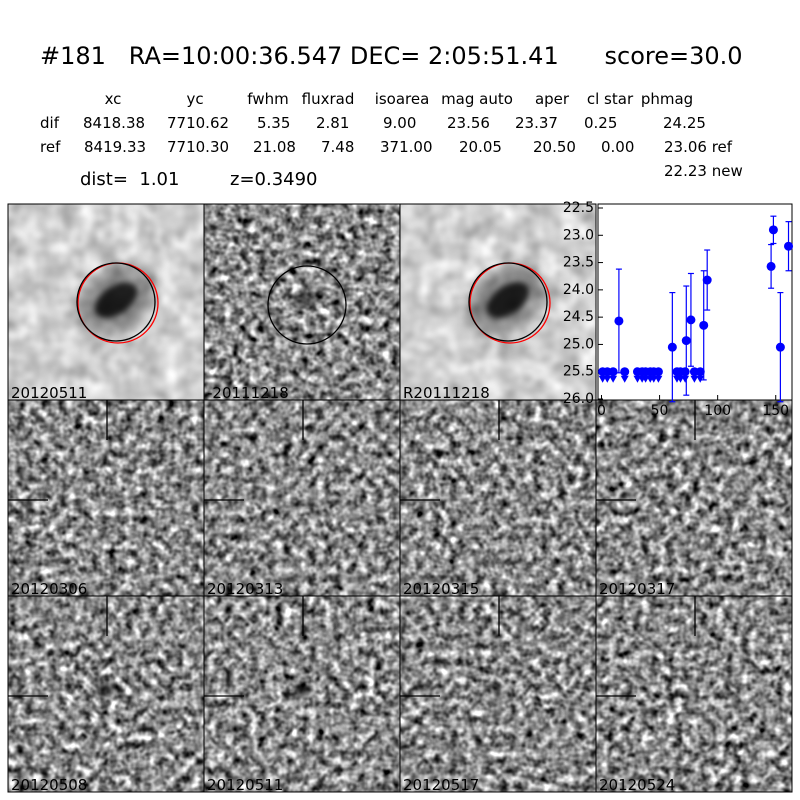  I want to click on column-header: fluxrad, so click(328, 99).